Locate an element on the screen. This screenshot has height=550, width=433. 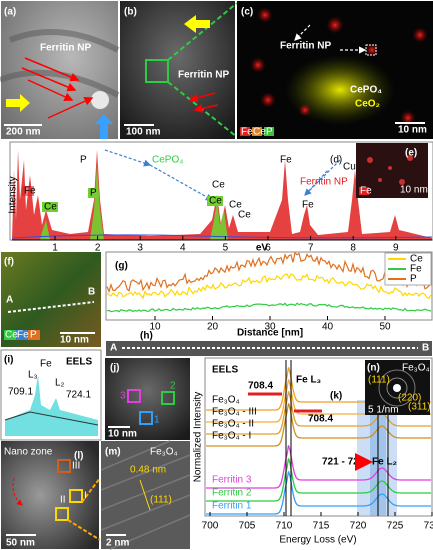
panel-i: (i) EELS Fe L₃ L₂ 709.1 724.1 is located at coordinates (51, 395).